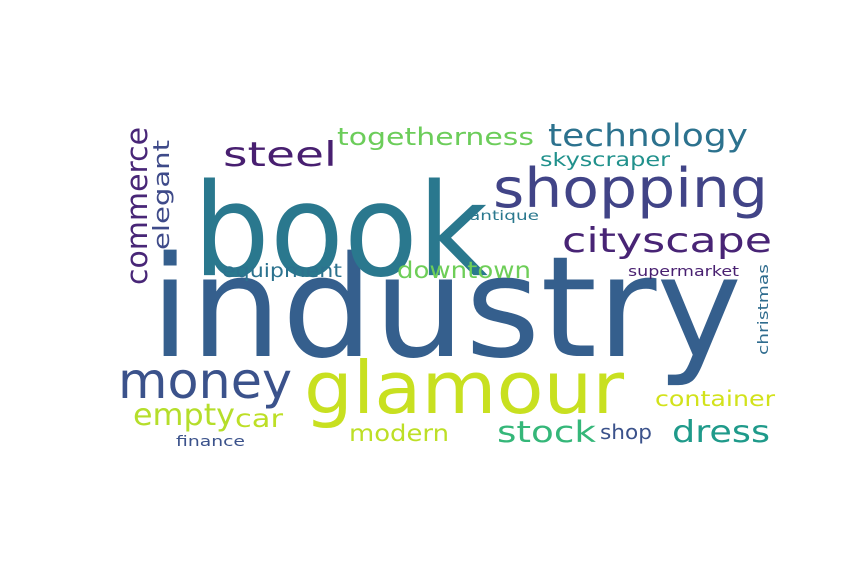  I want to click on word-dress: dress, so click(721, 432).